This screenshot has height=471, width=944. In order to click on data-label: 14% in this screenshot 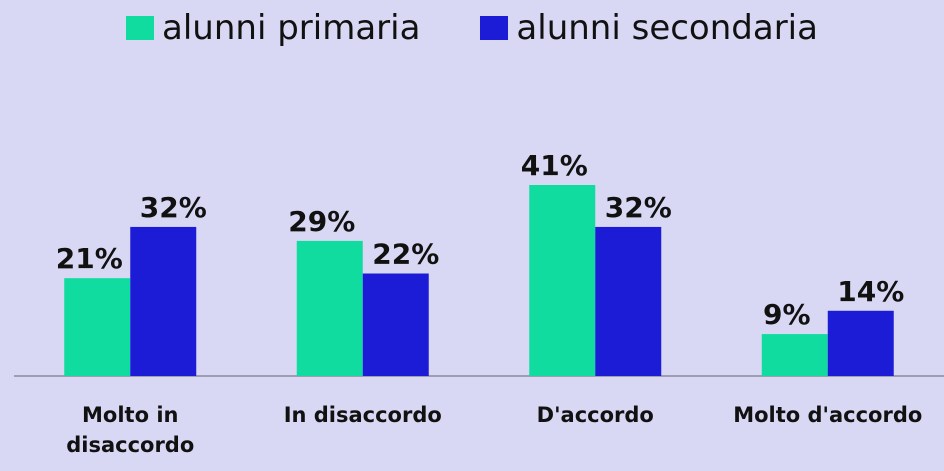, I will do `click(870, 291)`.